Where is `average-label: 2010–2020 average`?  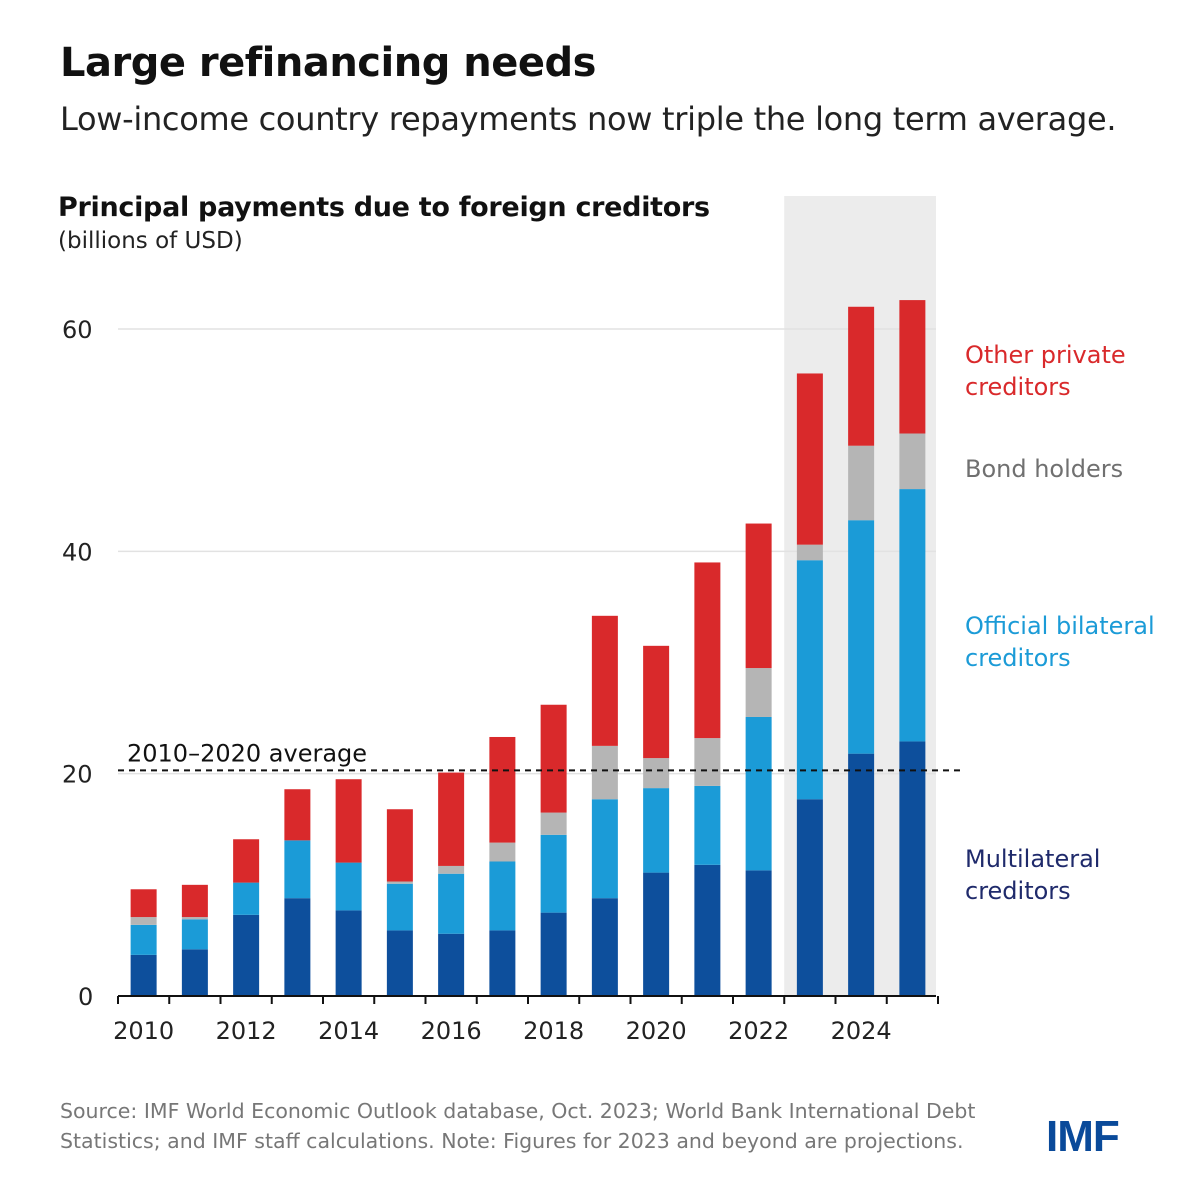 average-label: 2010–2020 average is located at coordinates (247, 753).